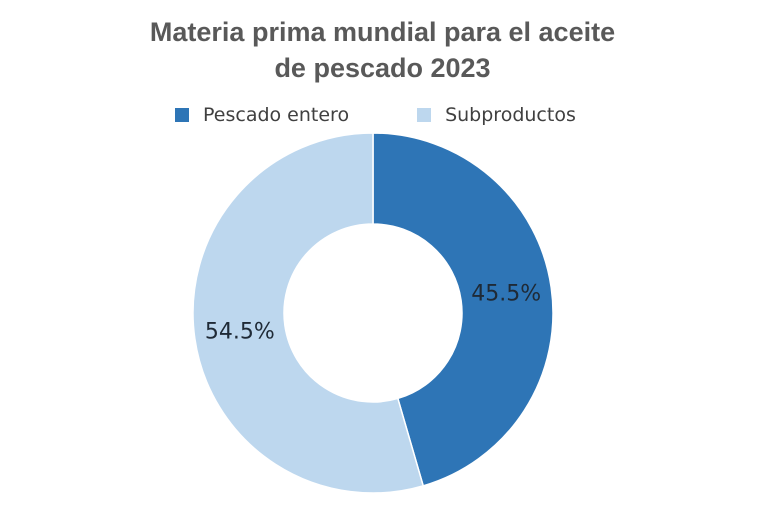 This screenshot has width=765, height=519. I want to click on legend-label-subproductos: Subproductos, so click(510, 115).